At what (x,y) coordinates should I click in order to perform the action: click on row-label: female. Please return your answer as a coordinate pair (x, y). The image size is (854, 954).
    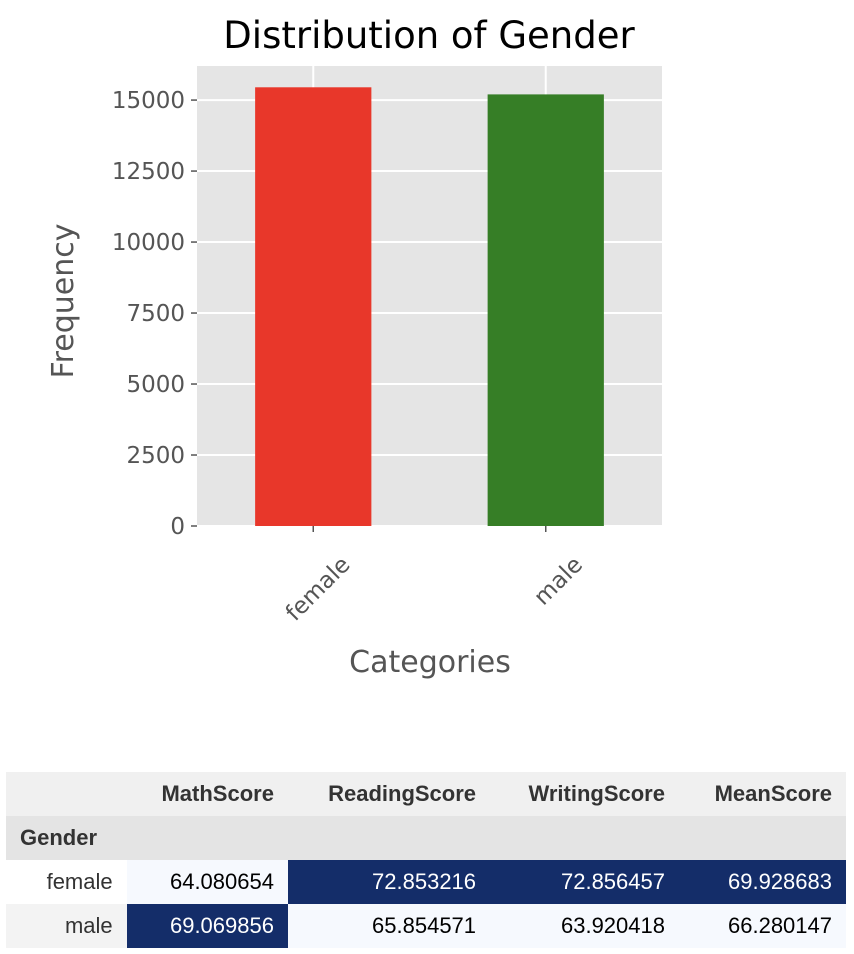
    Looking at the image, I should click on (66, 882).